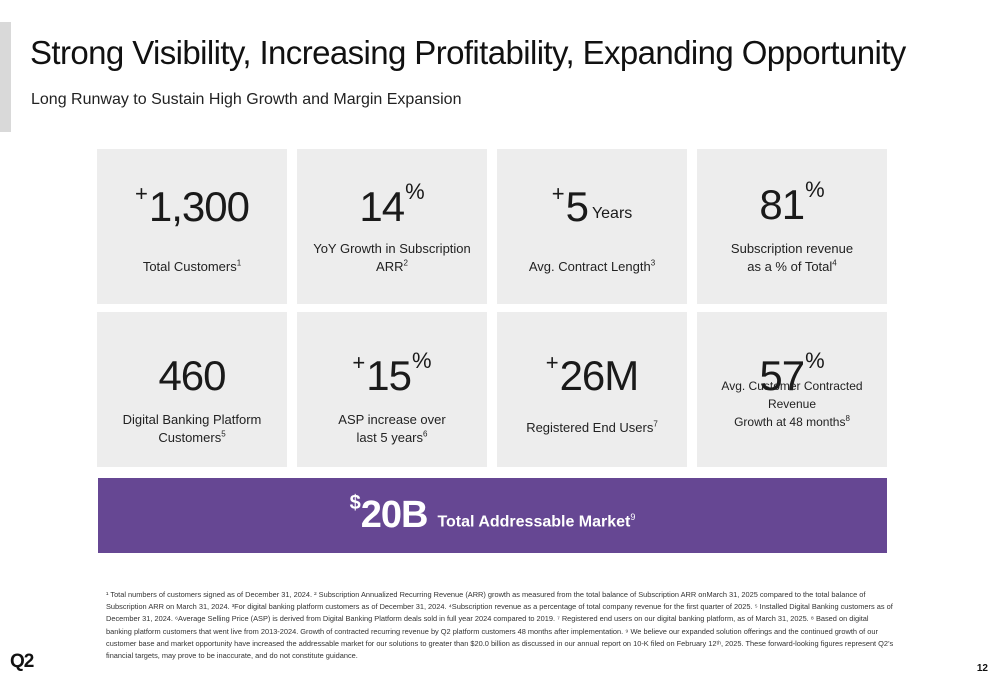 The width and height of the screenshot is (1000, 685). I want to click on label-line: YoY Growth in Subscription ARR, so click(392, 257).